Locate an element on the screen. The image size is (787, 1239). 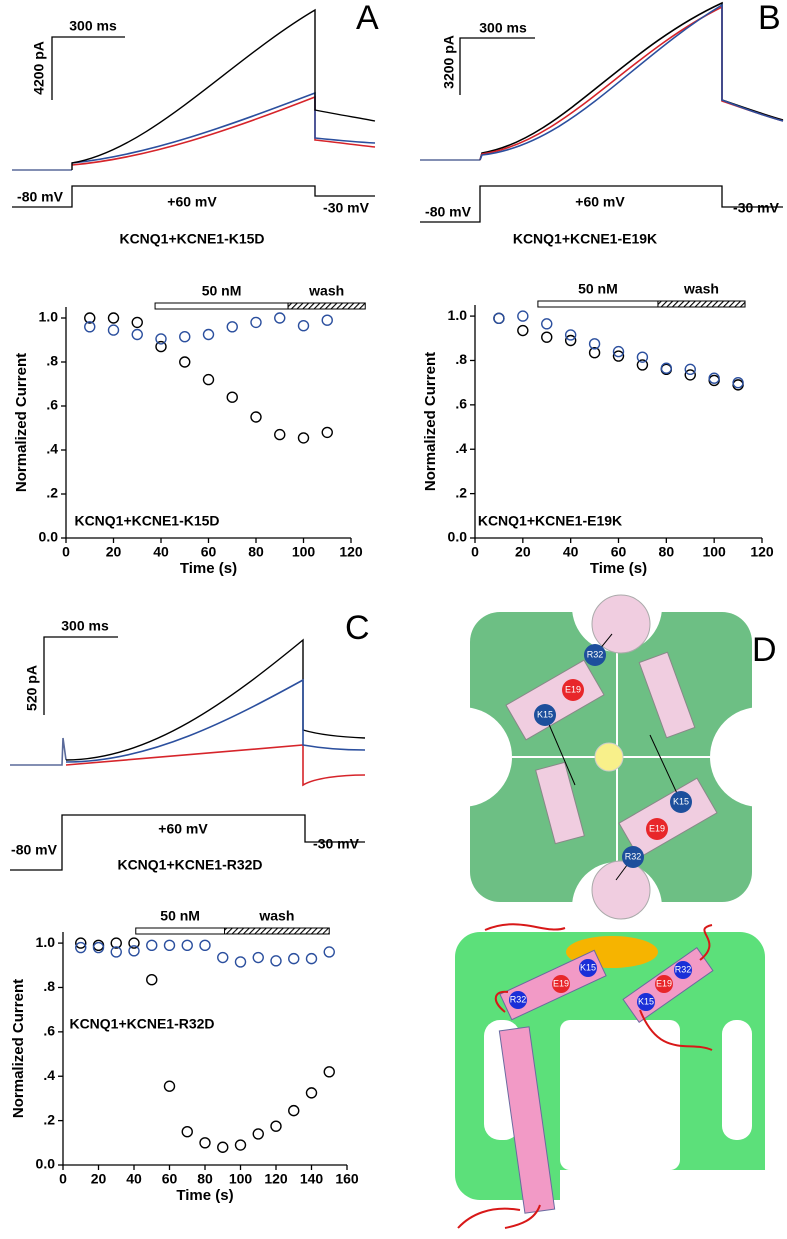
annotation: KCNQ1+KCNE1-R32D is located at coordinates (141, 1024).